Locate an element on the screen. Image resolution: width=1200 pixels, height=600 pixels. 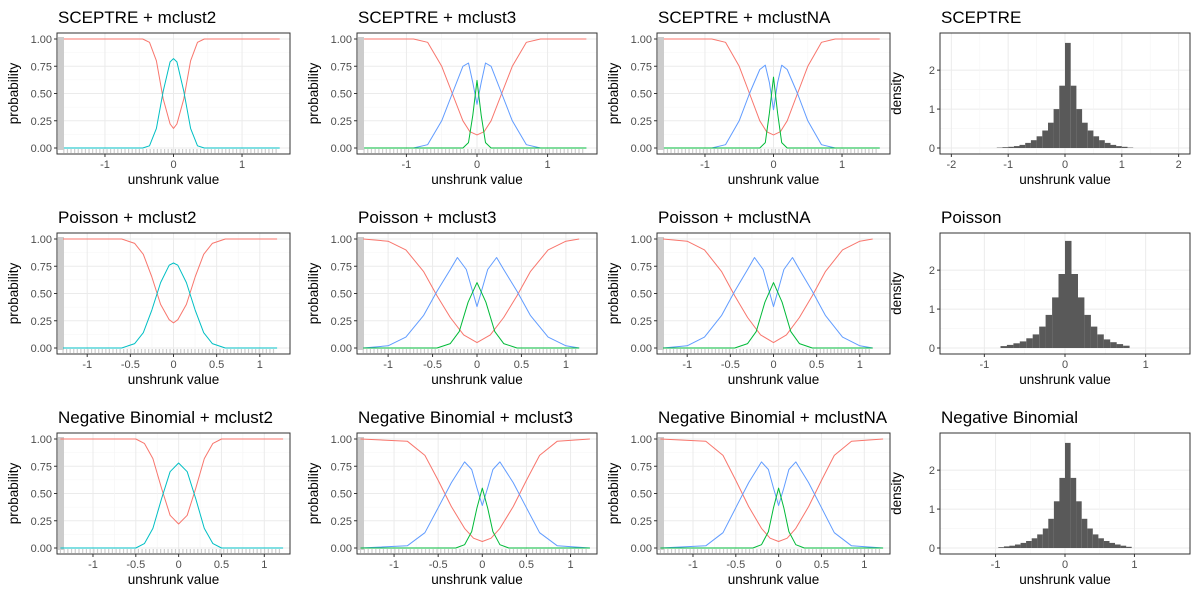
y-axis-label: density is located at coordinates (896, 293).